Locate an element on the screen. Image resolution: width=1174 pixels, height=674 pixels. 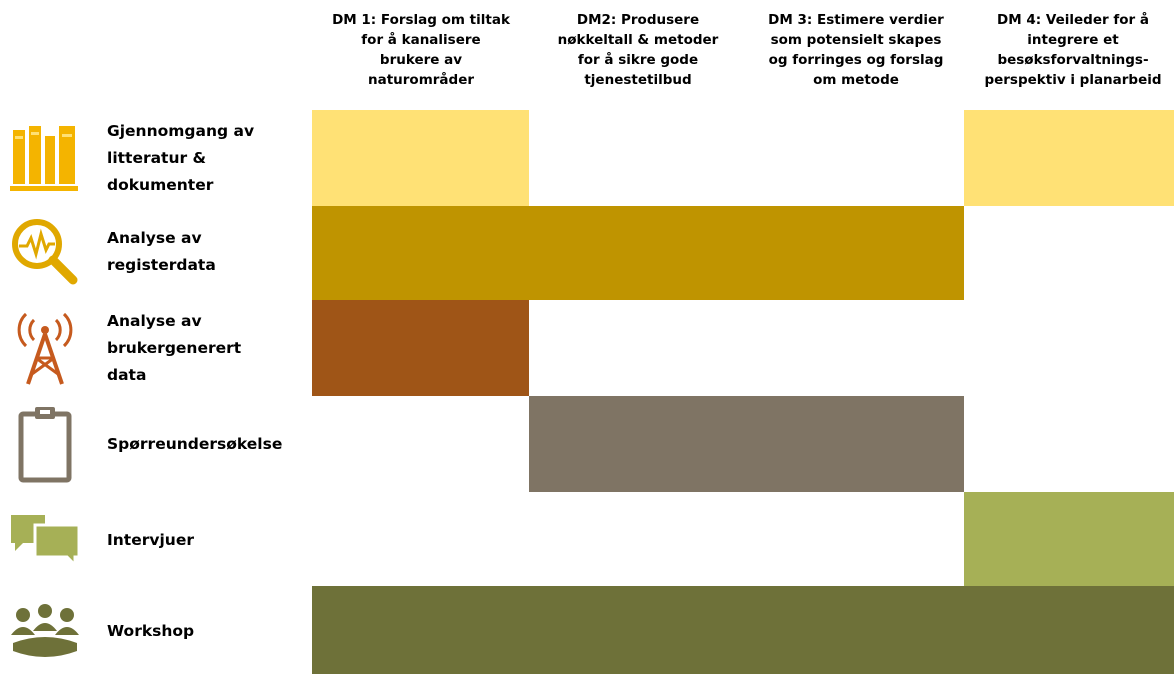
cell-literature-dm4 is located at coordinates (1069, 158).